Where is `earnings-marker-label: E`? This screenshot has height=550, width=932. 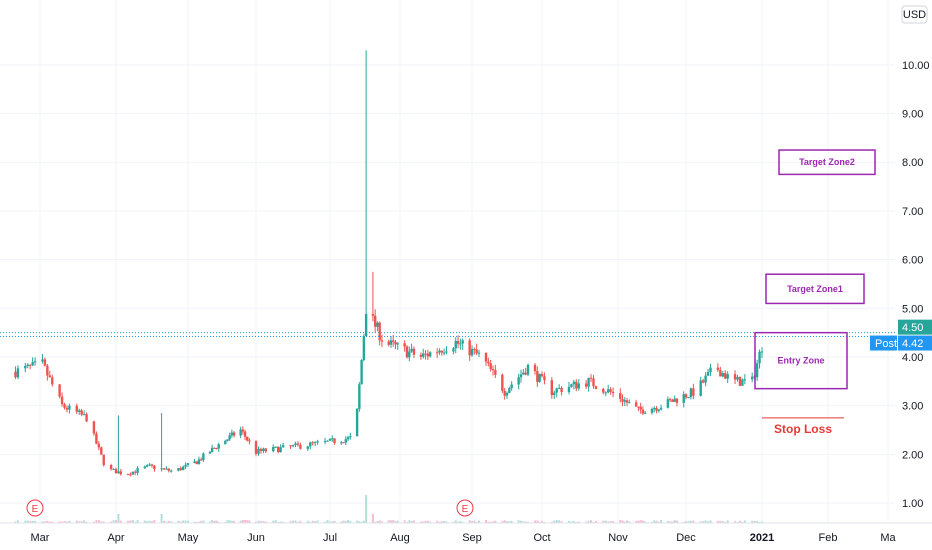
earnings-marker-label: E is located at coordinates (35, 509).